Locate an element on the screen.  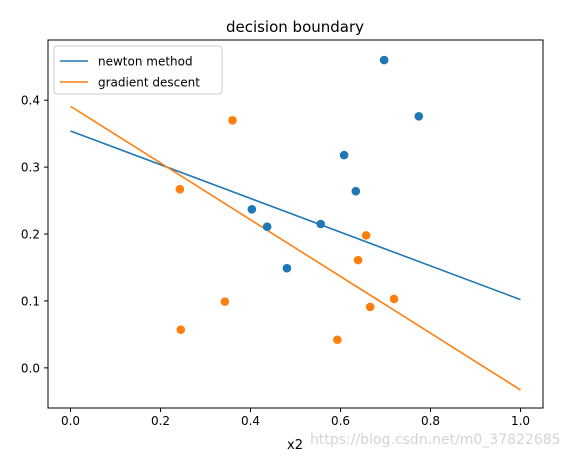
x-tick-label: 0.8 is located at coordinates (430, 421).